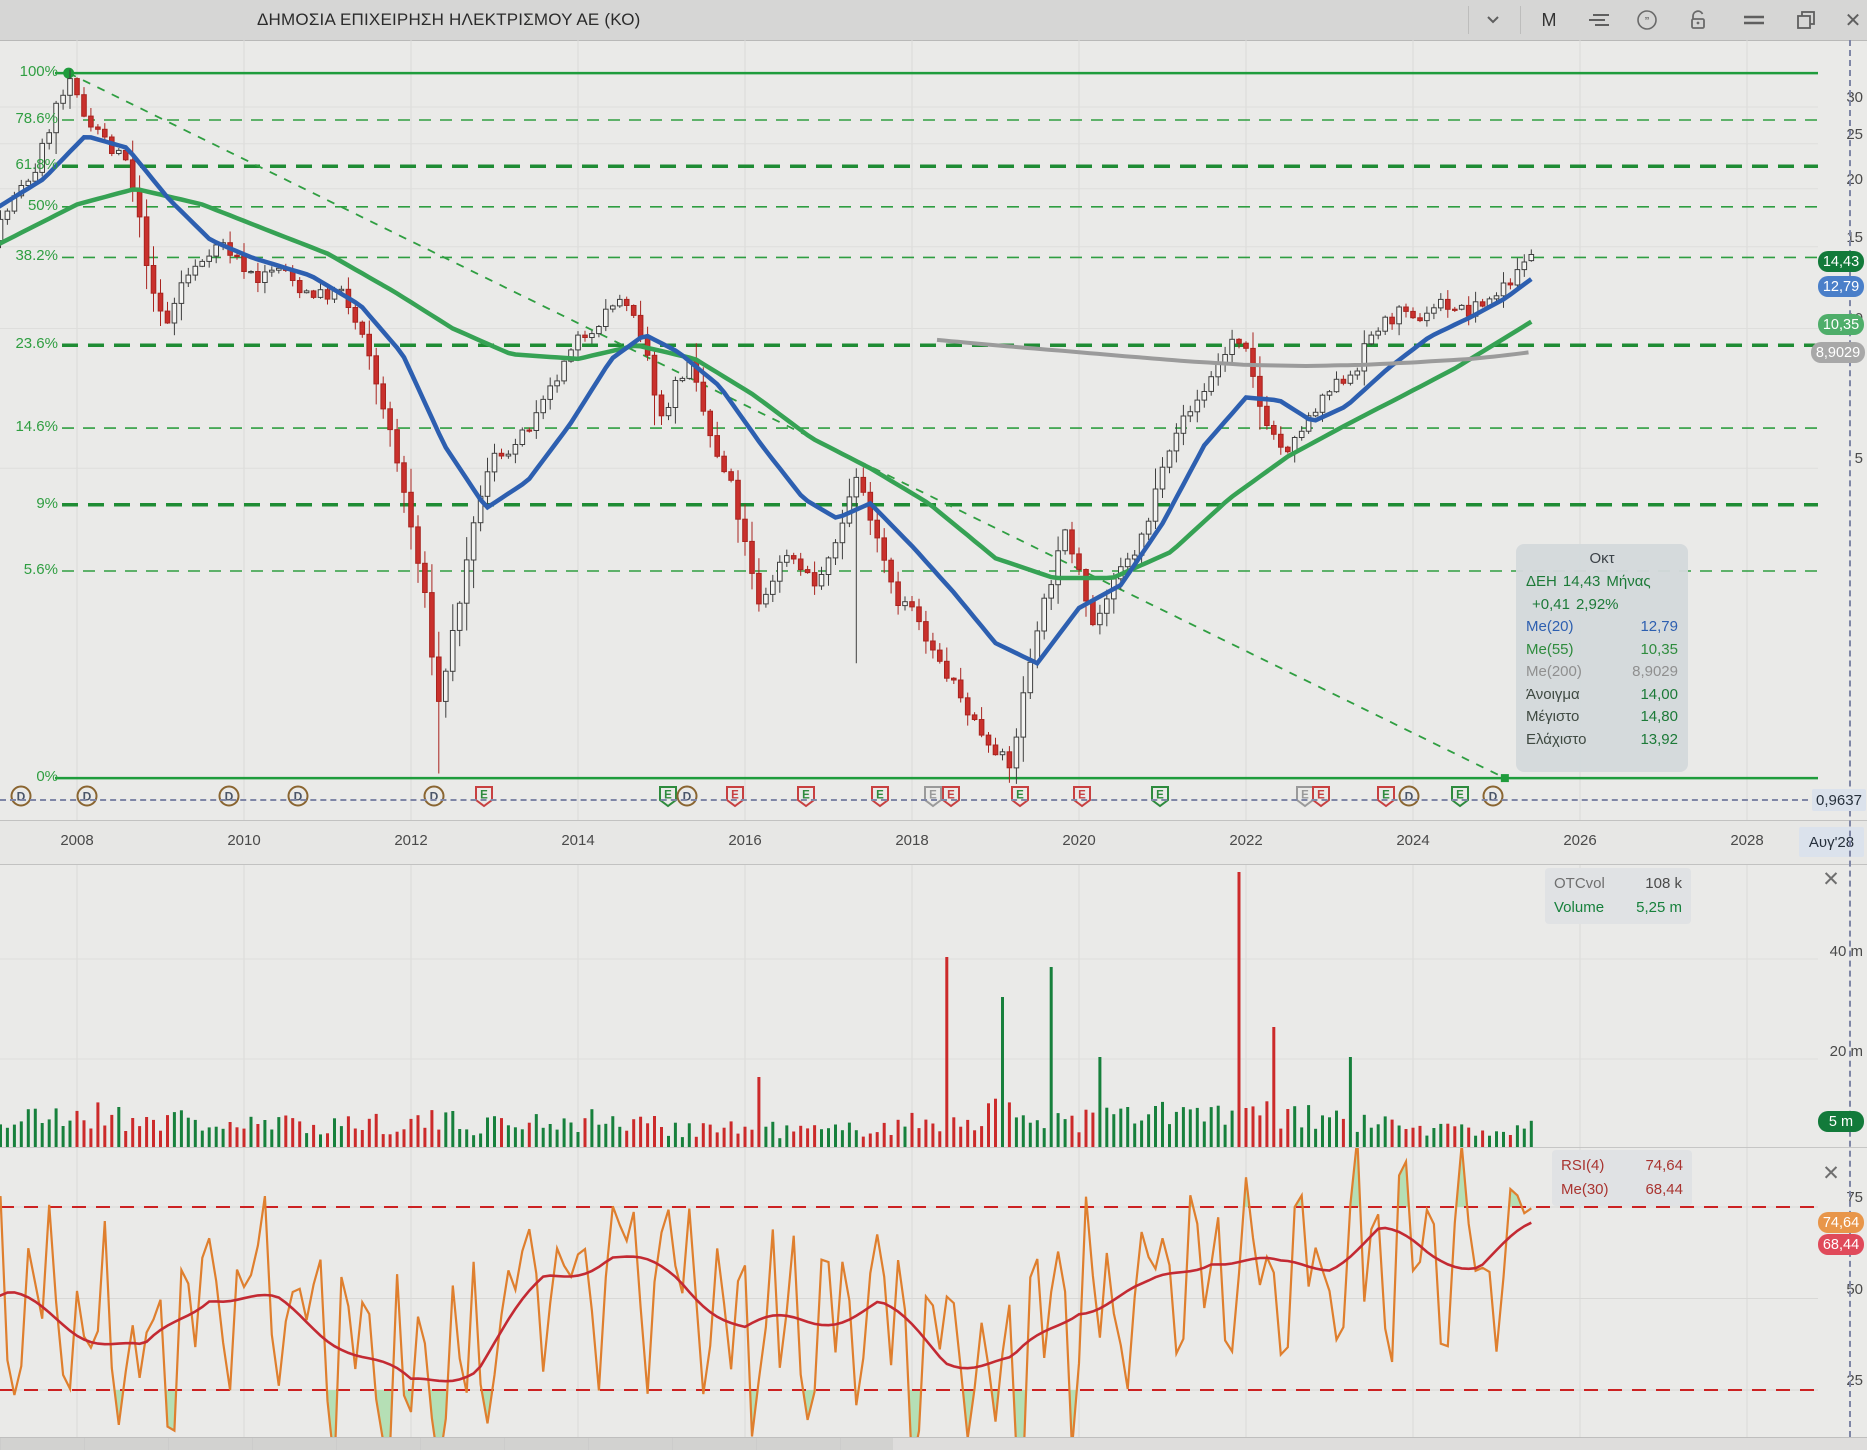 This screenshot has height=1450, width=1867. Describe the element at coordinates (1854, 1289) in the screenshot. I see `axis-tick-label: 50` at that location.